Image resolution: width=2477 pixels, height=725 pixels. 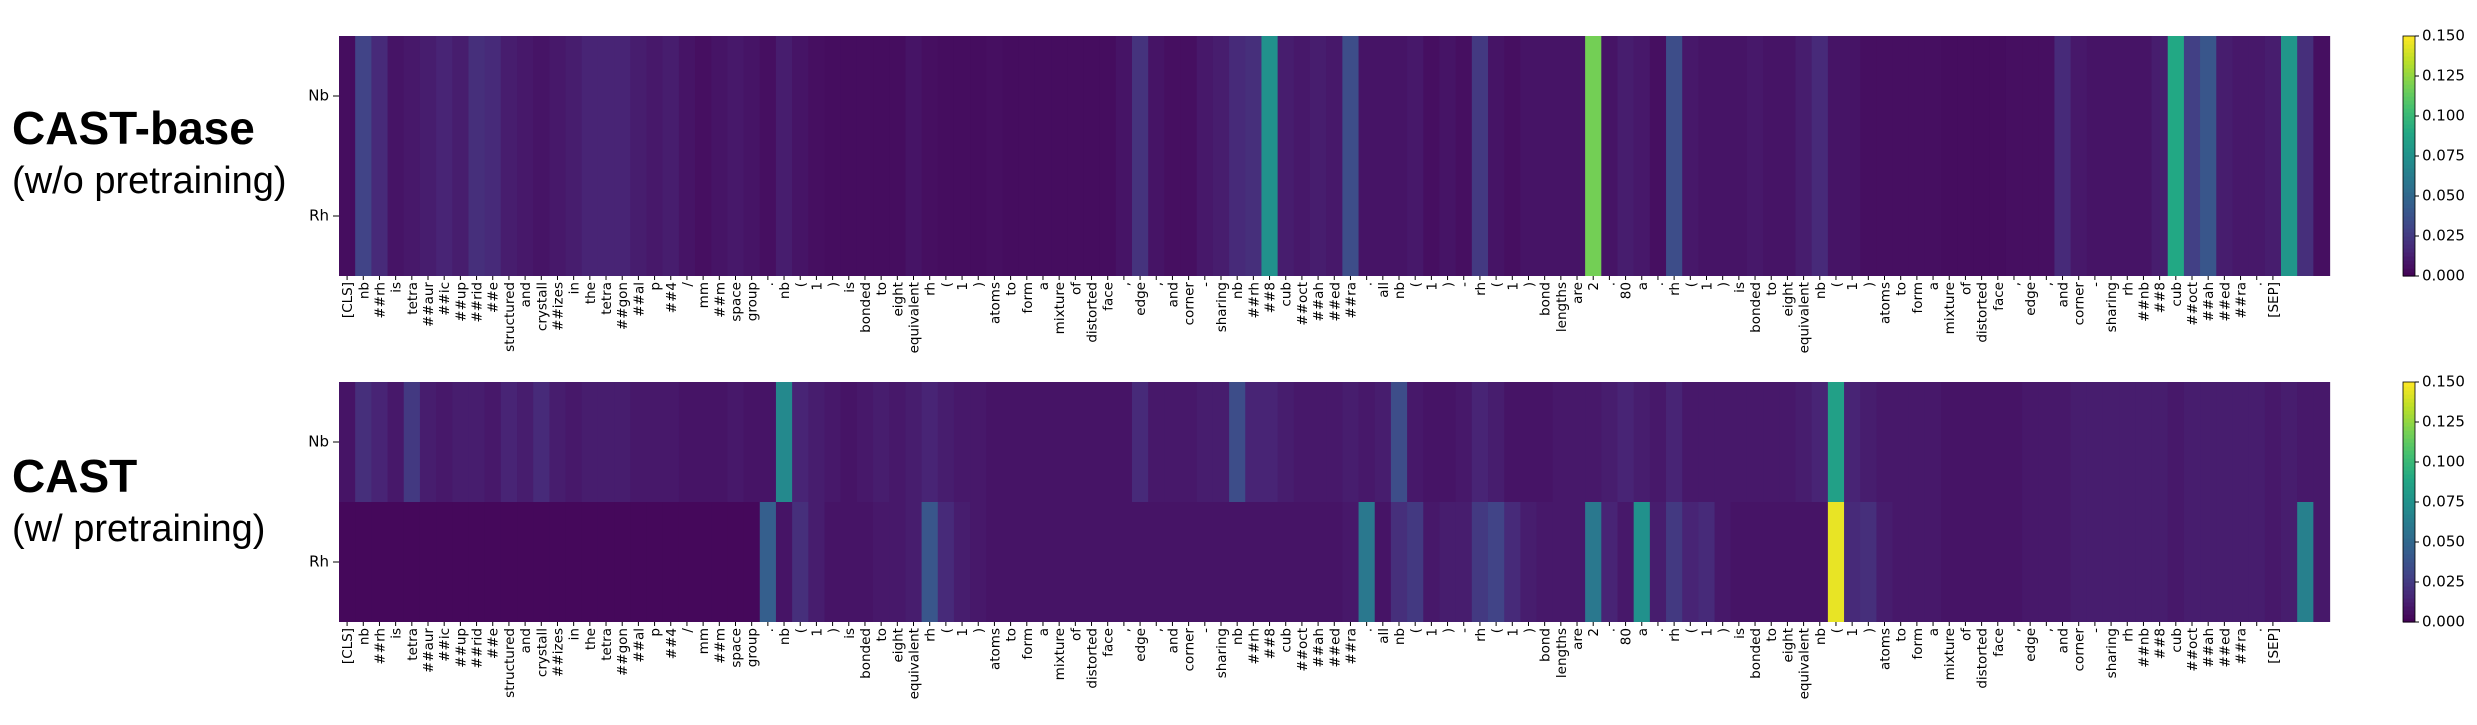 I want to click on x-tick-label: tetra, so click(x=607, y=298).